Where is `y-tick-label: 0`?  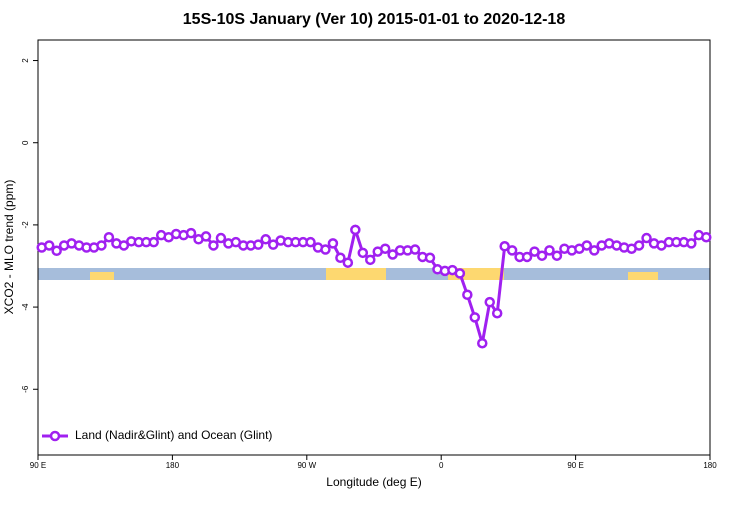 y-tick-label: 0 is located at coordinates (25, 142).